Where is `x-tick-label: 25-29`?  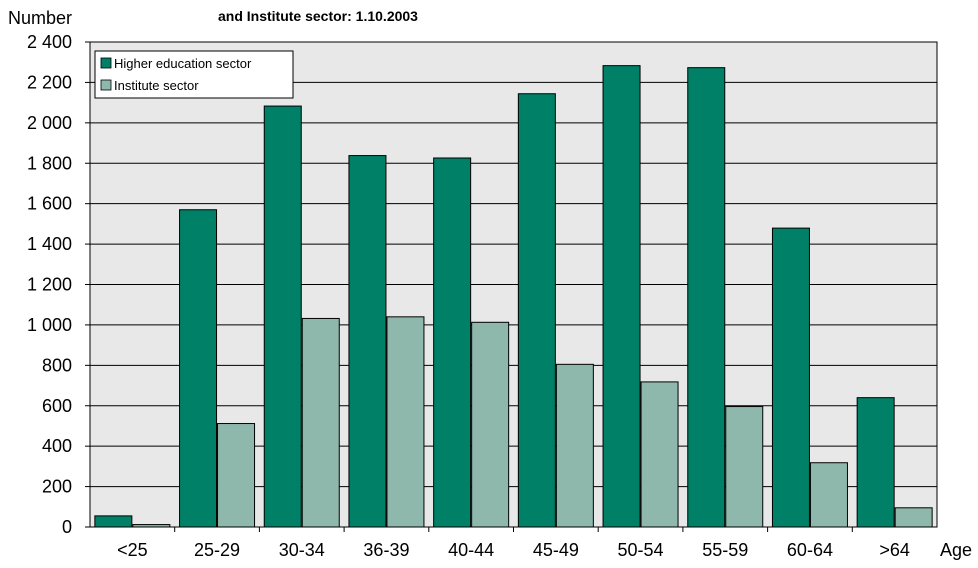
x-tick-label: 25-29 is located at coordinates (217, 550).